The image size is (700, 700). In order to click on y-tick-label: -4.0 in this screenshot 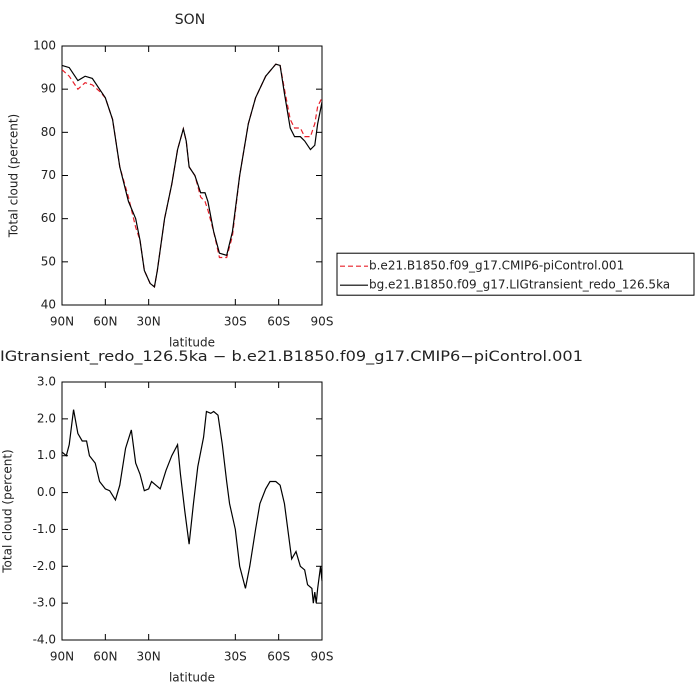, I will do `click(44, 640)`.